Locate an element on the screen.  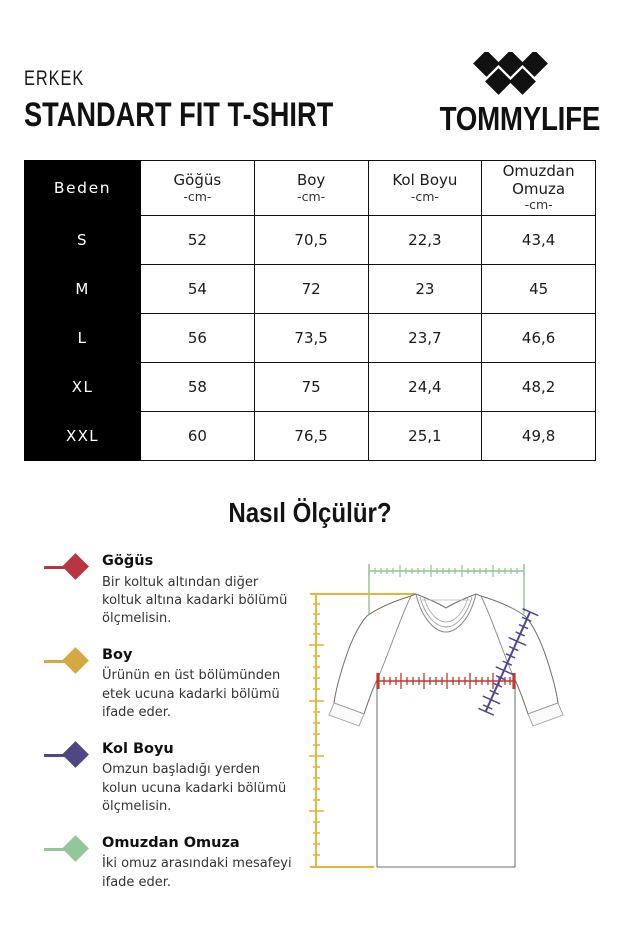
legend-label-sleeve: Kol Boyu is located at coordinates (138, 748).